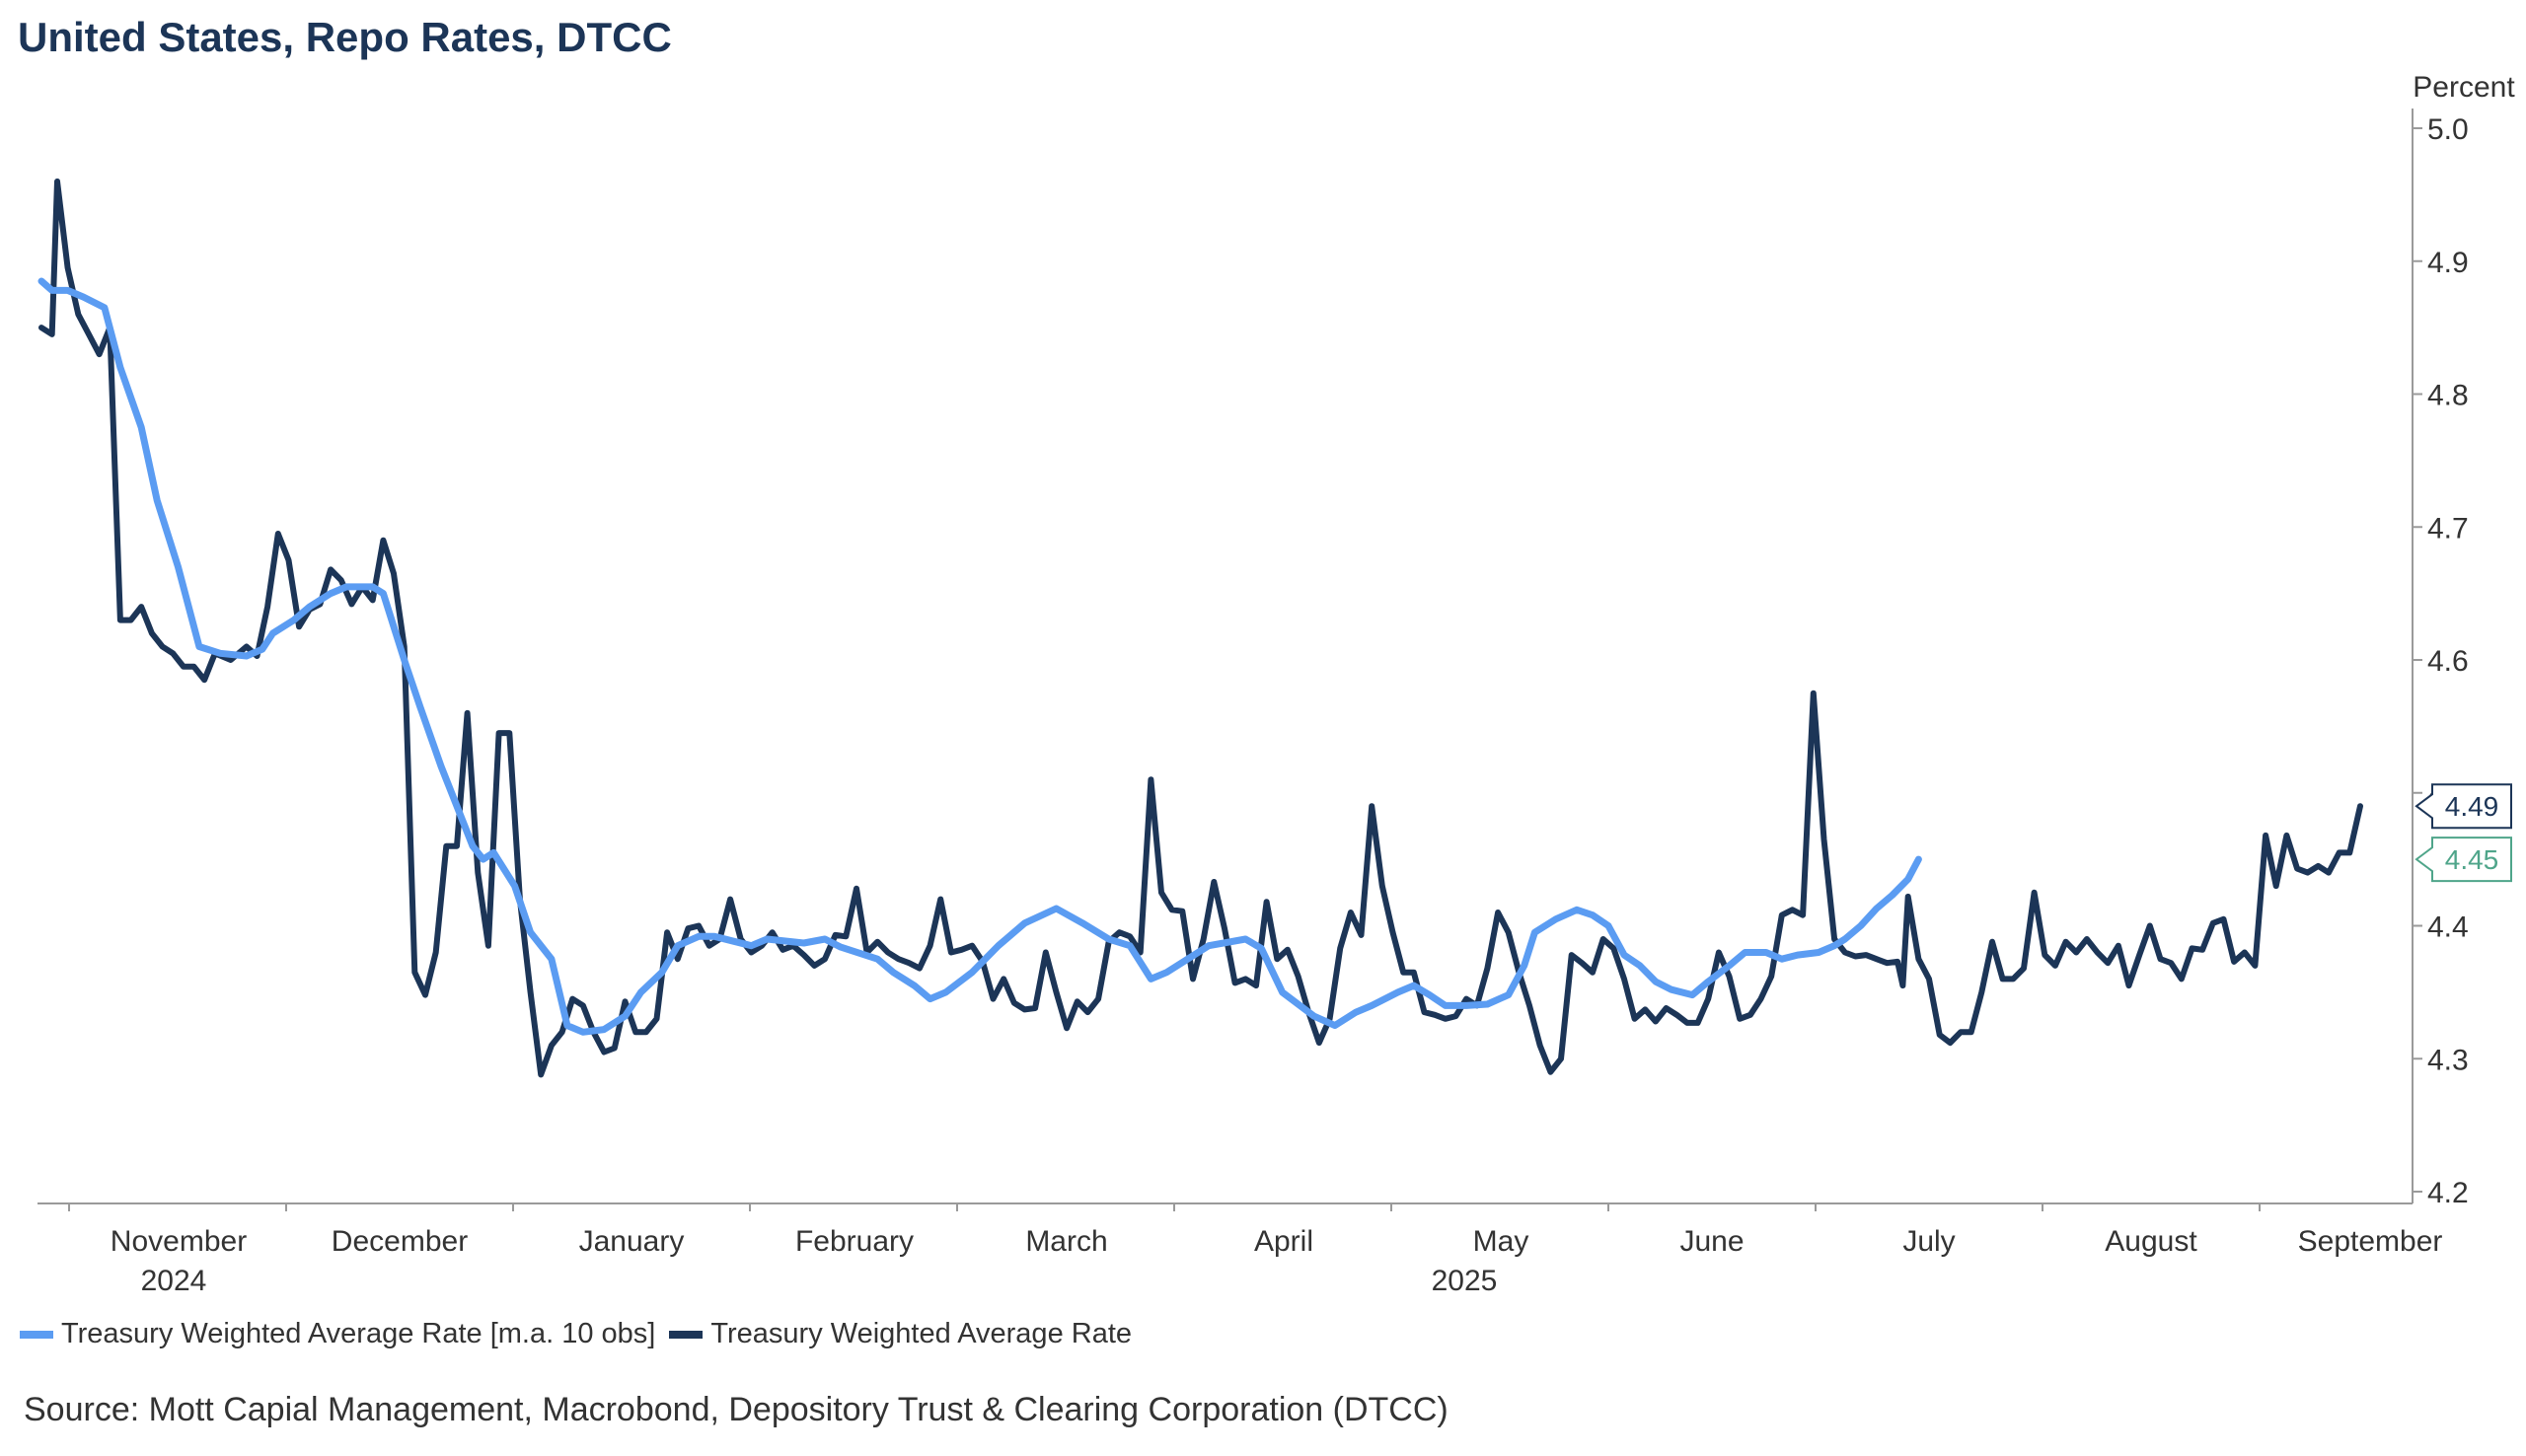  What do you see at coordinates (854, 1241) in the screenshot?
I see `x-tick-label: February` at bounding box center [854, 1241].